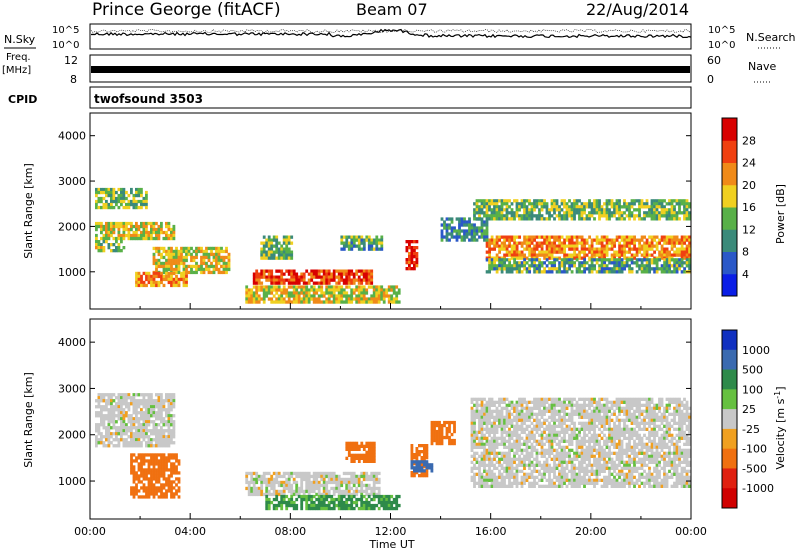 This screenshot has height=554, width=800. Describe the element at coordinates (391, 33) in the screenshot. I see `noise-traces` at that location.